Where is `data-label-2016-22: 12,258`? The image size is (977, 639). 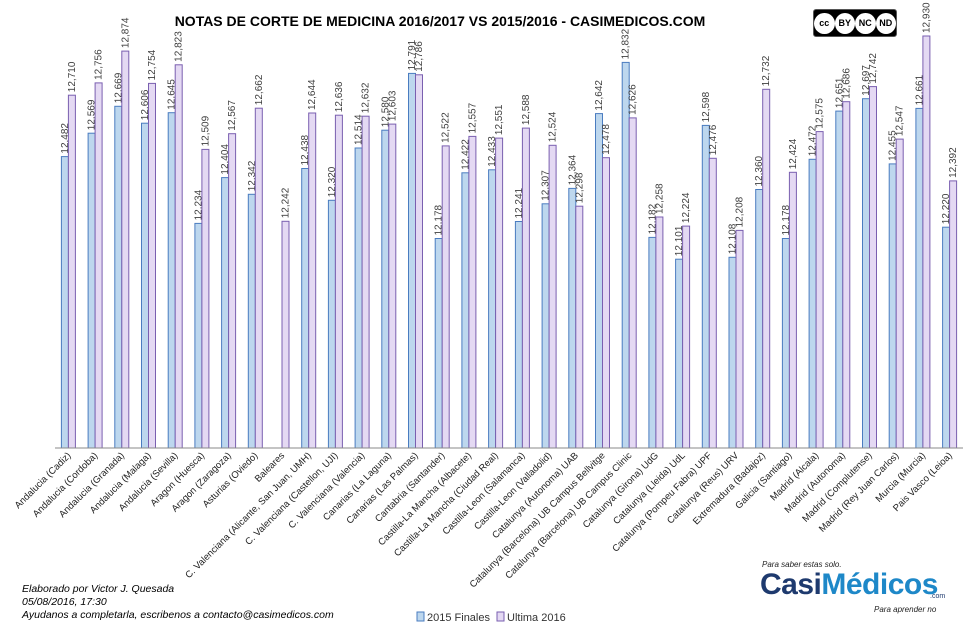 data-label-2016-22: 12,258 is located at coordinates (659, 198).